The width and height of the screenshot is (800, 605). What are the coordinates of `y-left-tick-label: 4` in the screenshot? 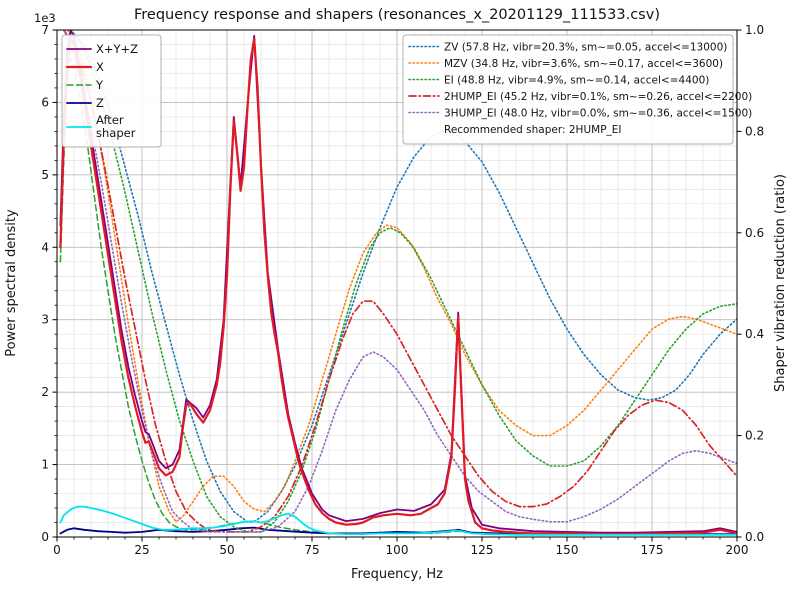 It's located at (45, 247).